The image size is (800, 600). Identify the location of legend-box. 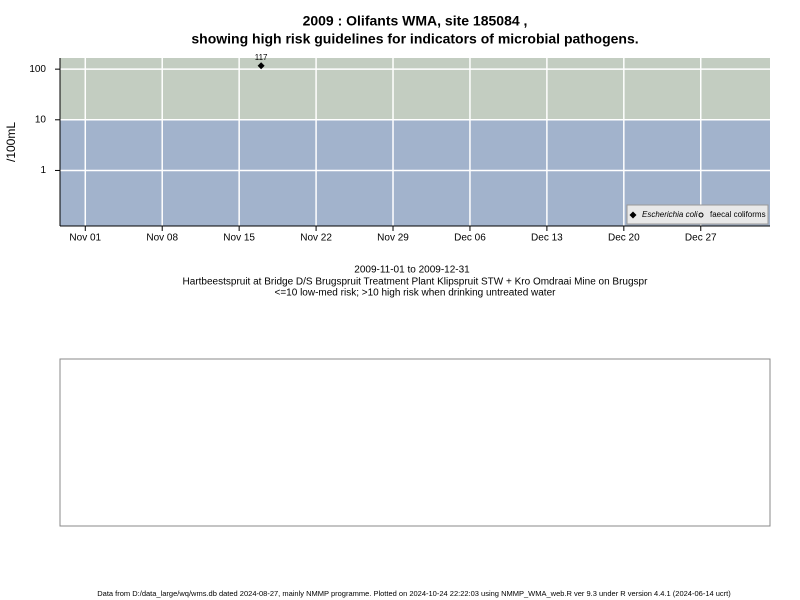
(697, 214).